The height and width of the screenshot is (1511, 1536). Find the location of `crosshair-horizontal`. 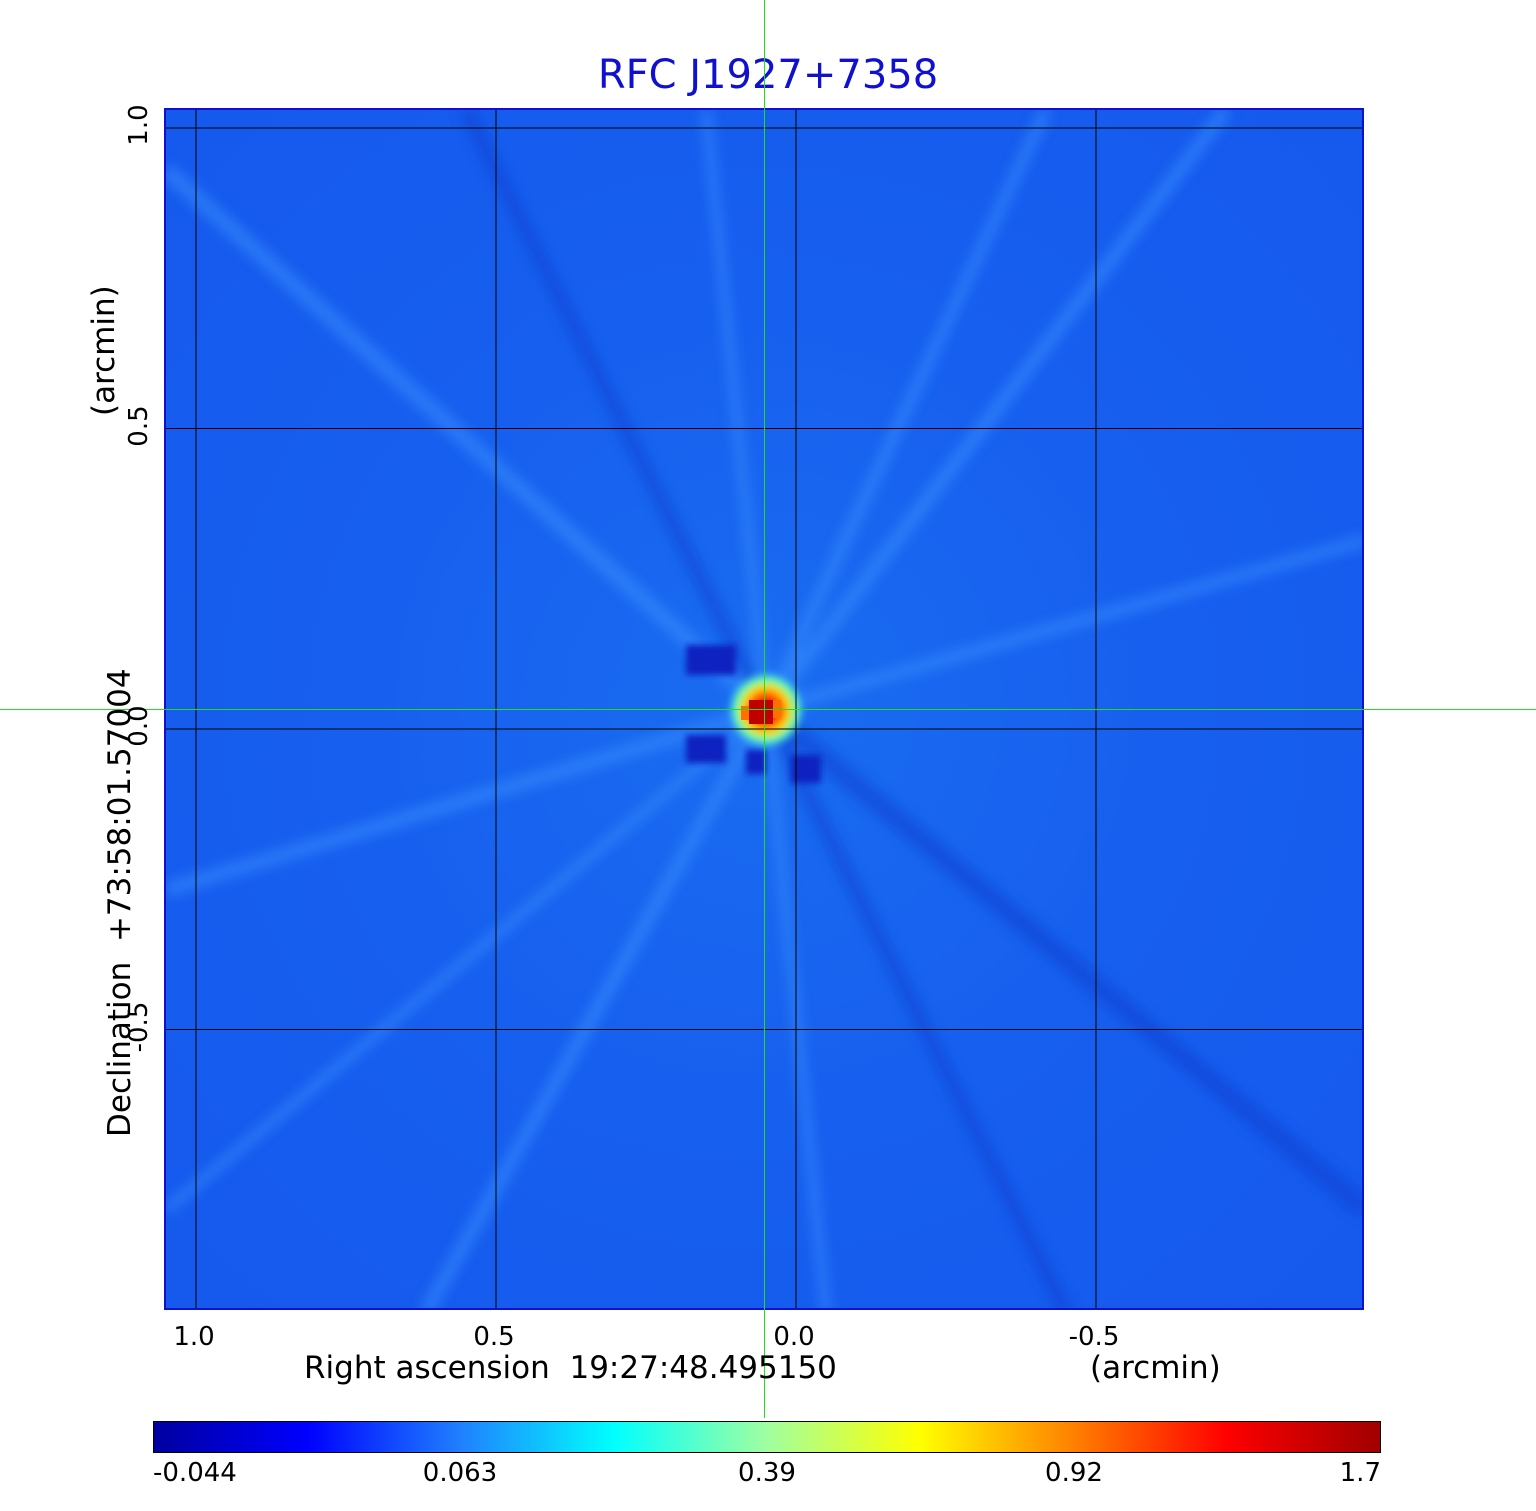

crosshair-horizontal is located at coordinates (768, 709).